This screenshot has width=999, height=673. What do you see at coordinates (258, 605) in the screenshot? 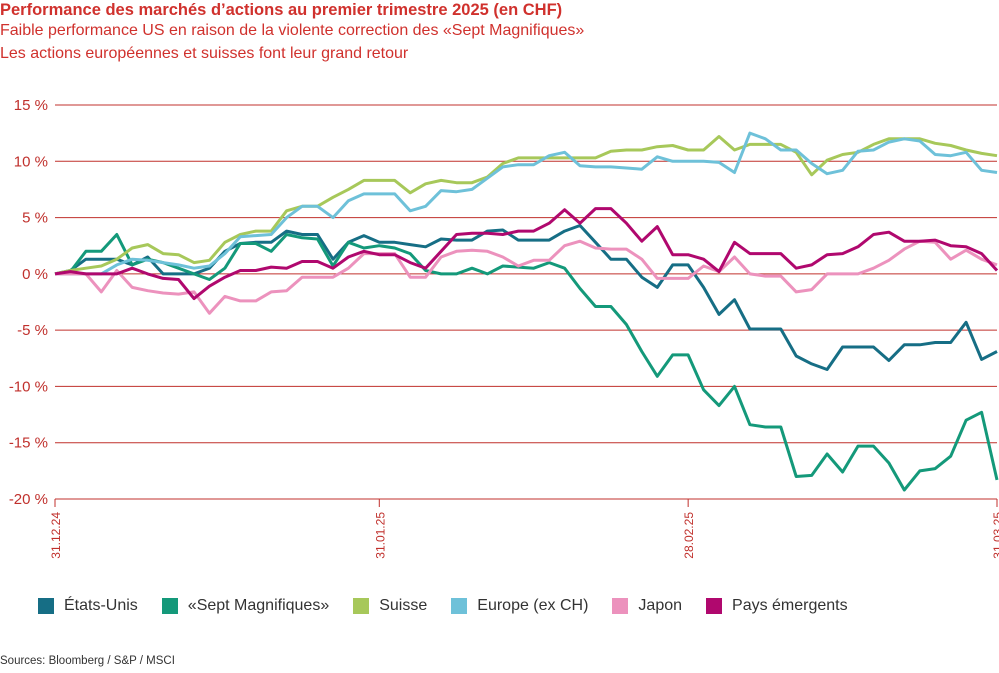
I see `legend-label: «Sept Magnifiques»` at bounding box center [258, 605].